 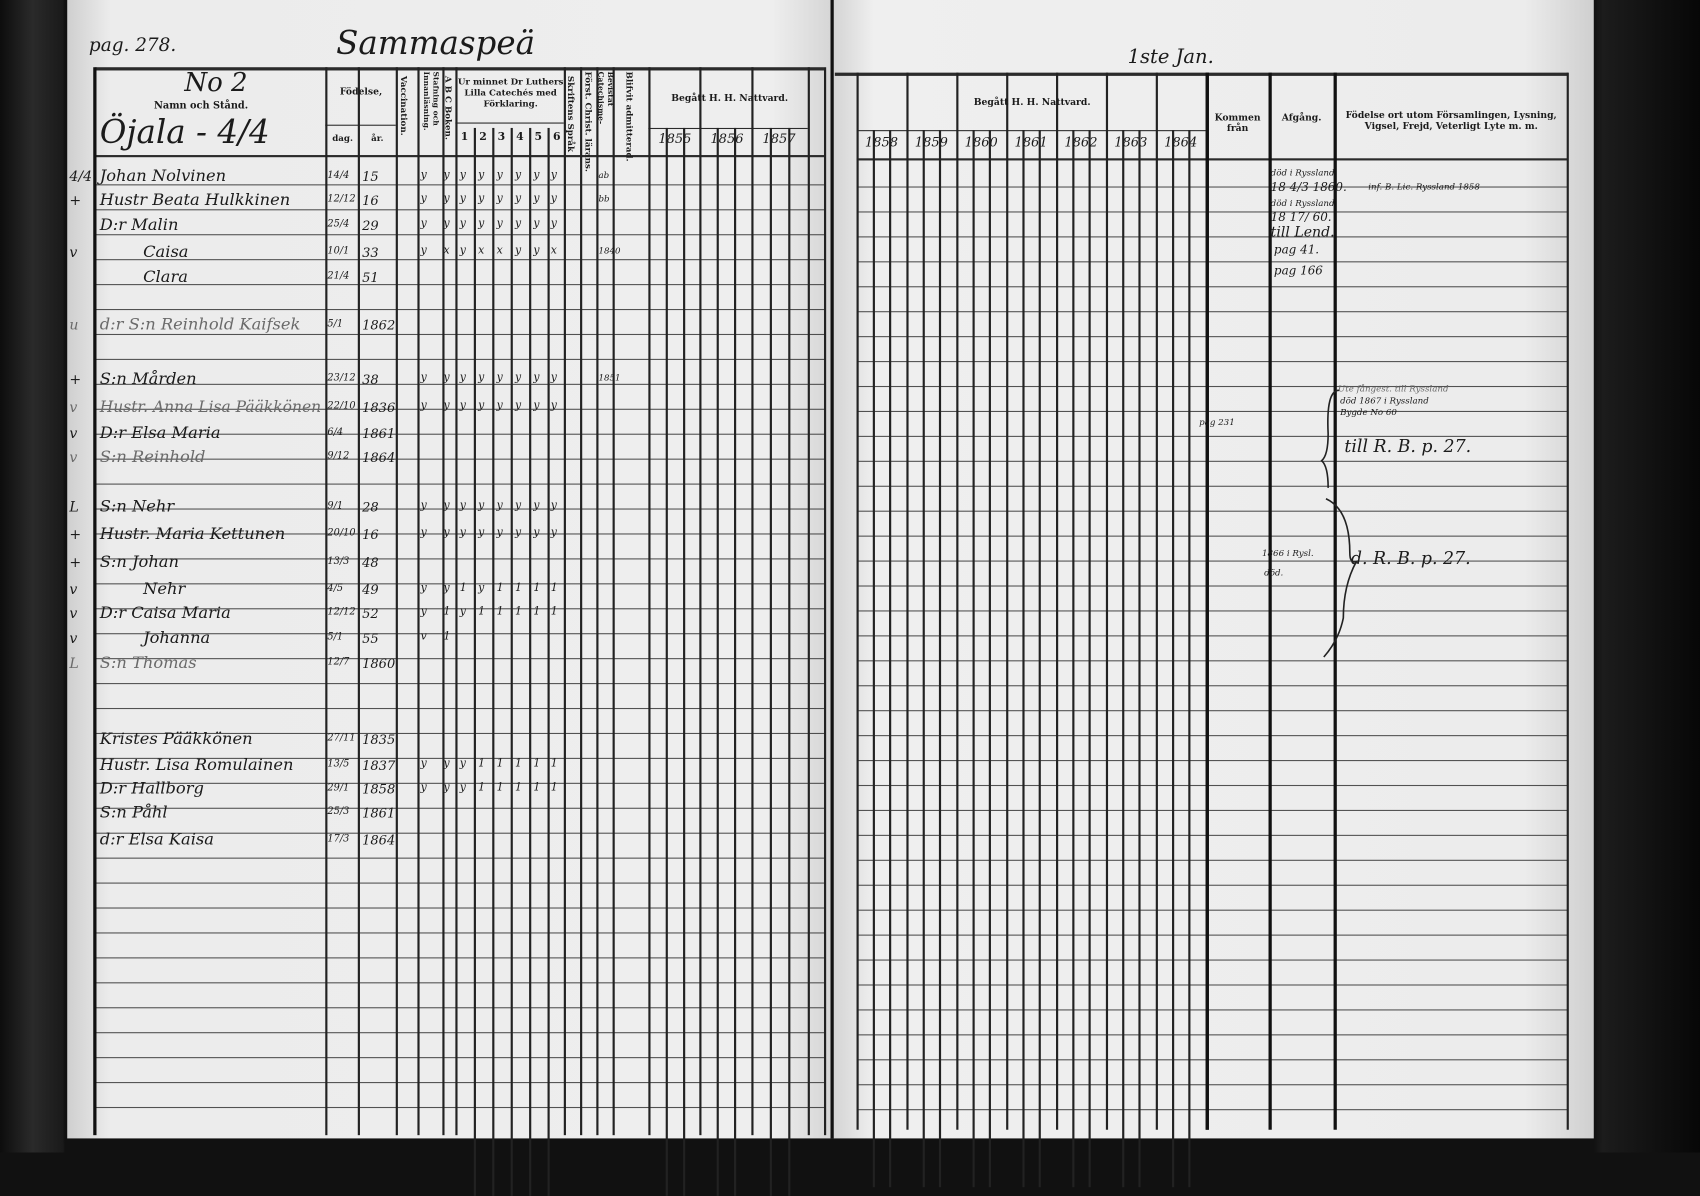 I want to click on header-vaccination: Vaccination., so click(x=404, y=105).